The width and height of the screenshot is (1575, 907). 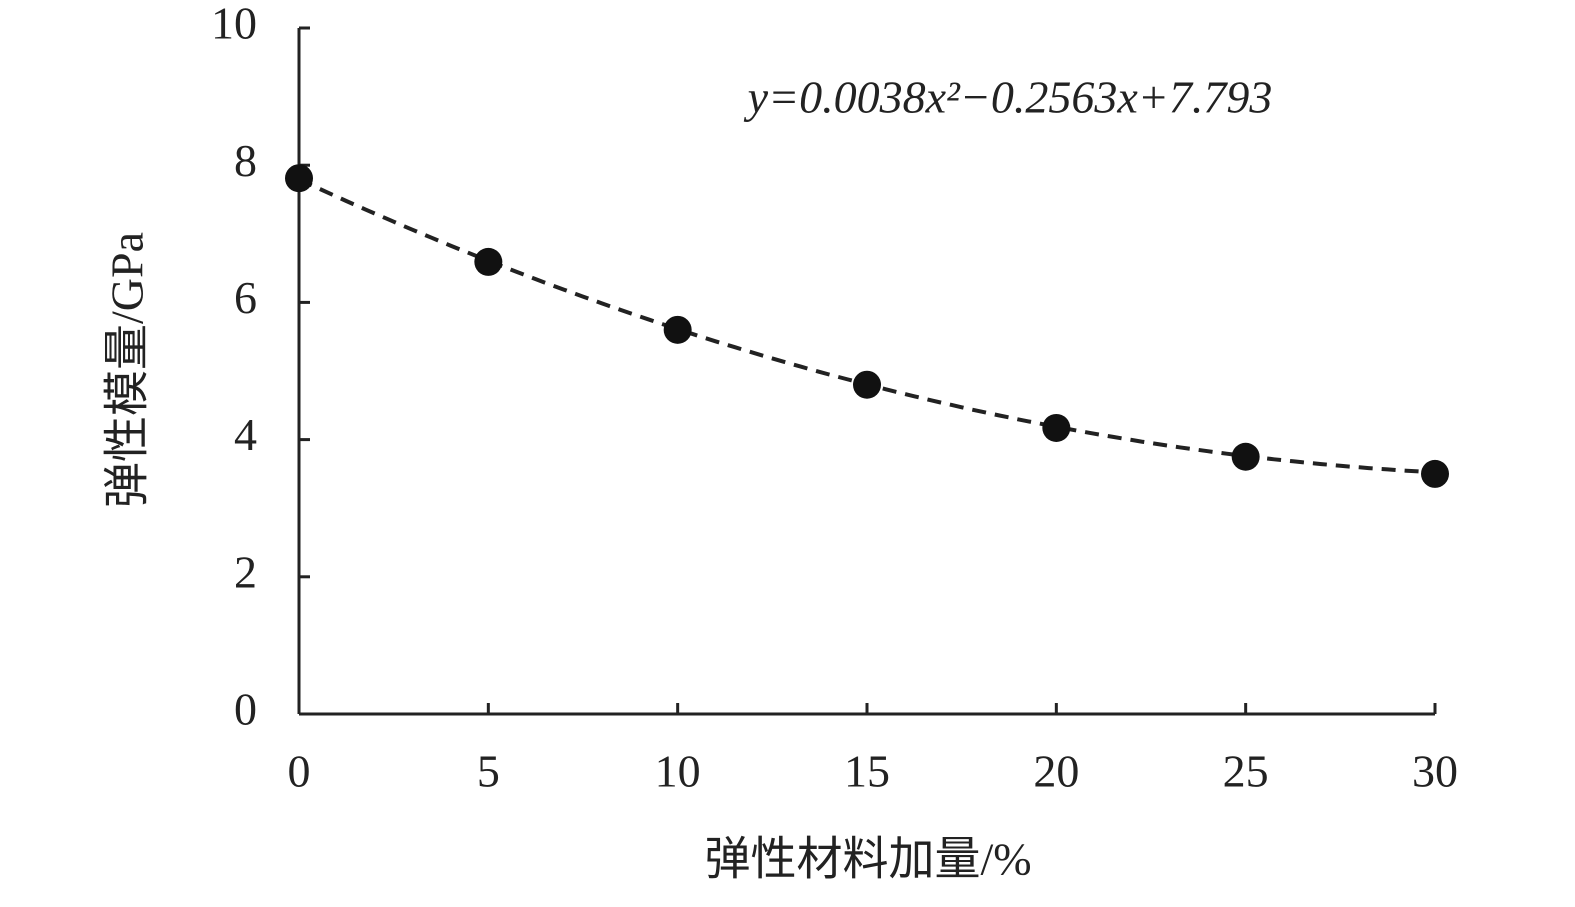 What do you see at coordinates (1246, 771) in the screenshot?
I see `x-tick-label: 25` at bounding box center [1246, 771].